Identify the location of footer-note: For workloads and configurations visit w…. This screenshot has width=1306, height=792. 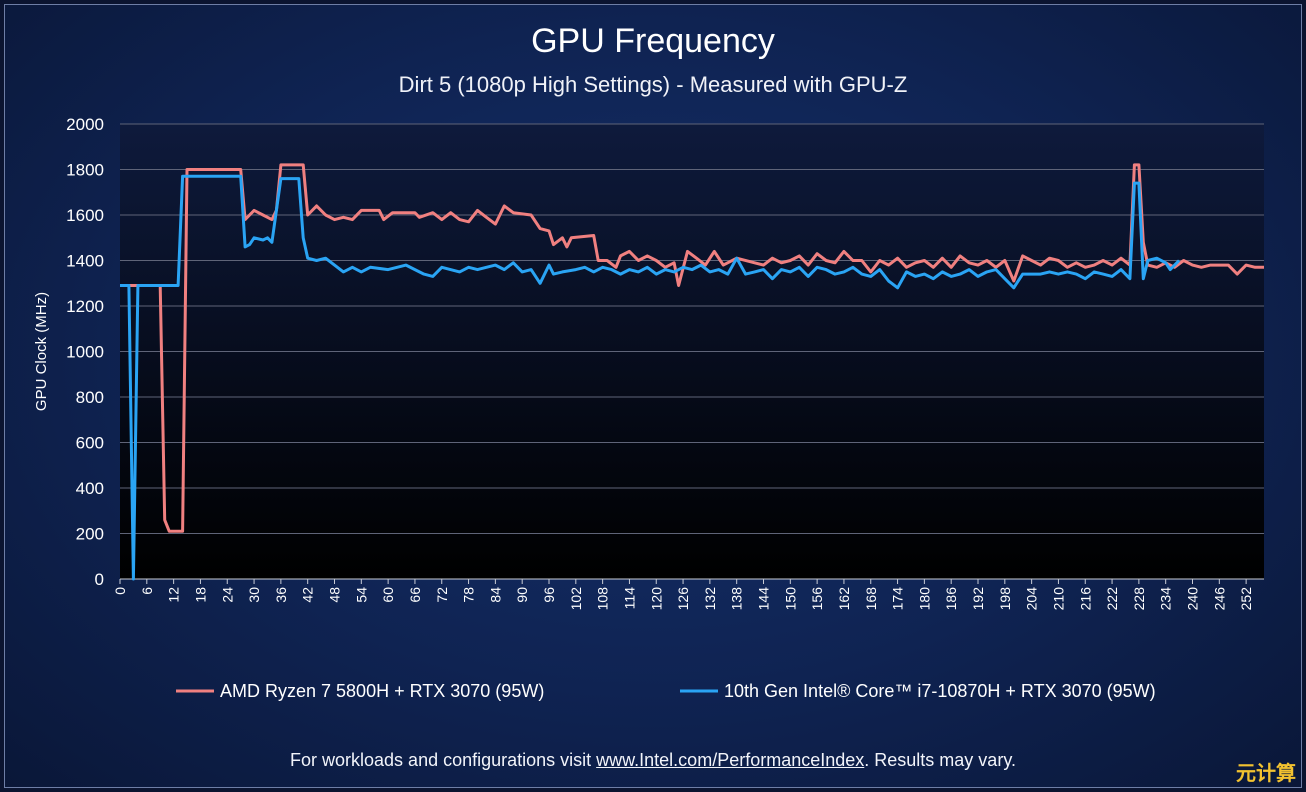
(653, 760).